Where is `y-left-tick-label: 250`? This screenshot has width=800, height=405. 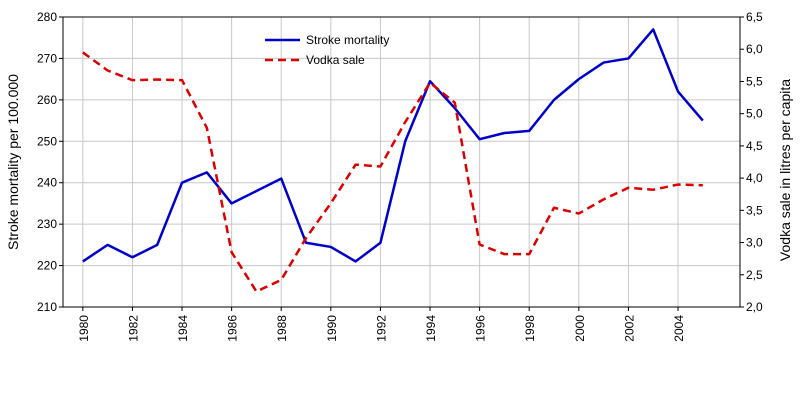
y-left-tick-label: 250 is located at coordinates (47, 141).